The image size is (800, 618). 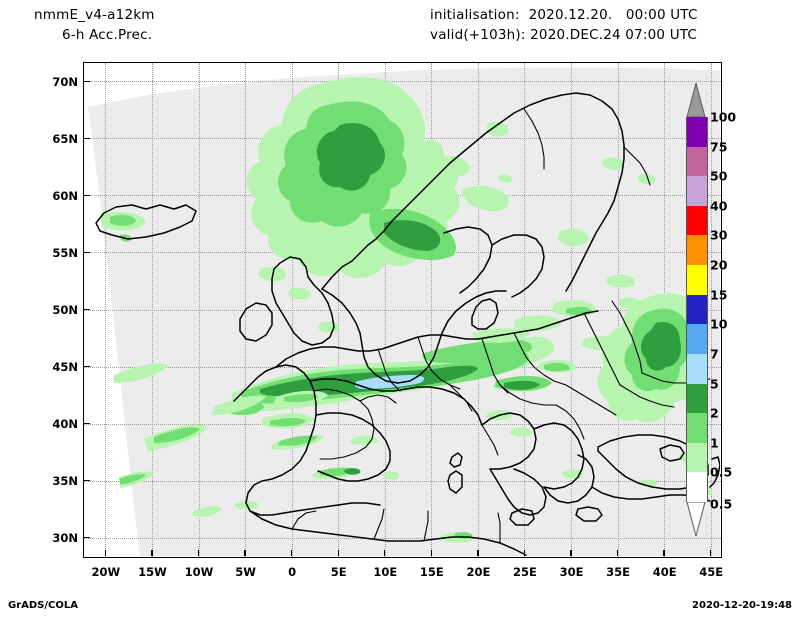 I want to click on tick-lat-65N, so click(x=87, y=138).